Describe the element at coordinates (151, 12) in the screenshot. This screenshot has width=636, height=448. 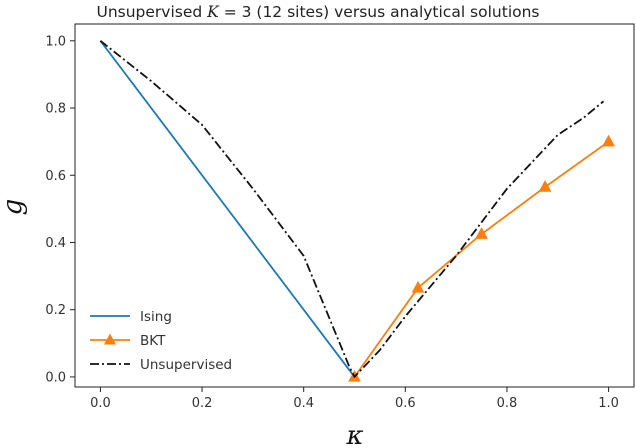
I see `chart-title-pre: Unsupervised` at that location.